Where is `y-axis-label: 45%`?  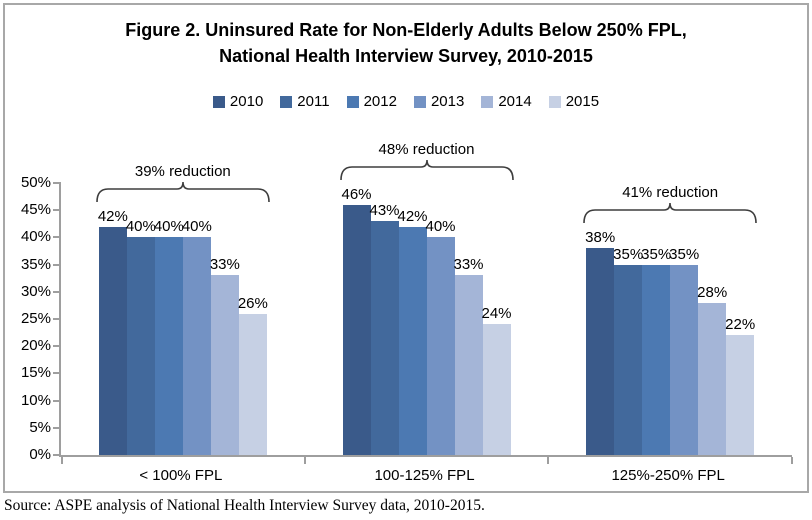
y-axis-label: 45% is located at coordinates (35, 210).